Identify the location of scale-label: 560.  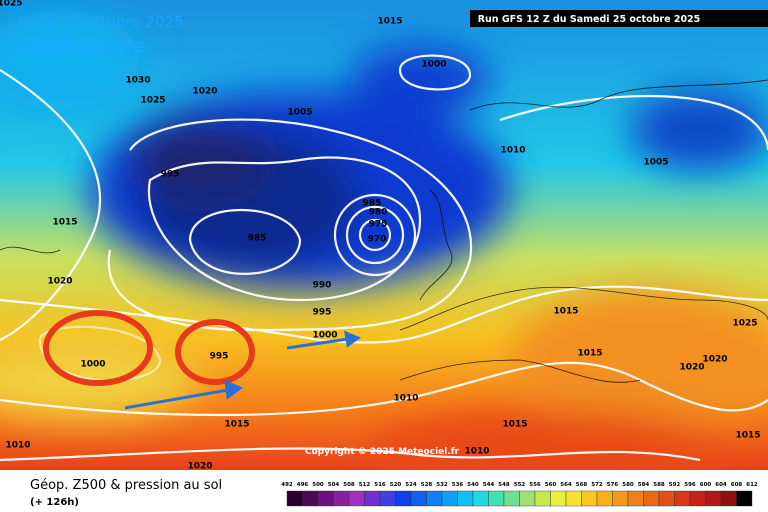
(551, 485).